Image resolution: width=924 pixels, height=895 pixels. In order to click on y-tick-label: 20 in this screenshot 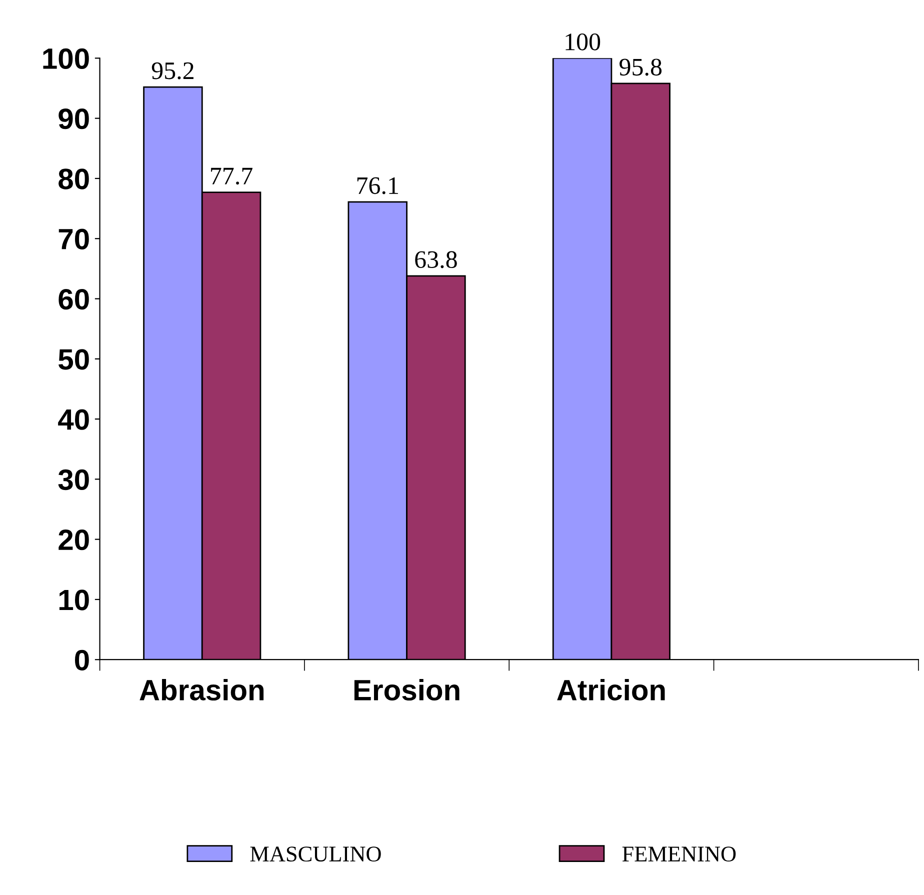, I will do `click(73, 540)`.